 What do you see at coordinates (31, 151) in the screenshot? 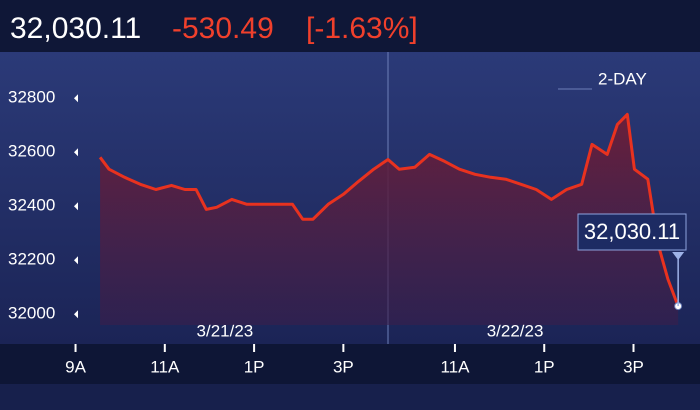
I see `y-tick-label: 32600` at bounding box center [31, 151].